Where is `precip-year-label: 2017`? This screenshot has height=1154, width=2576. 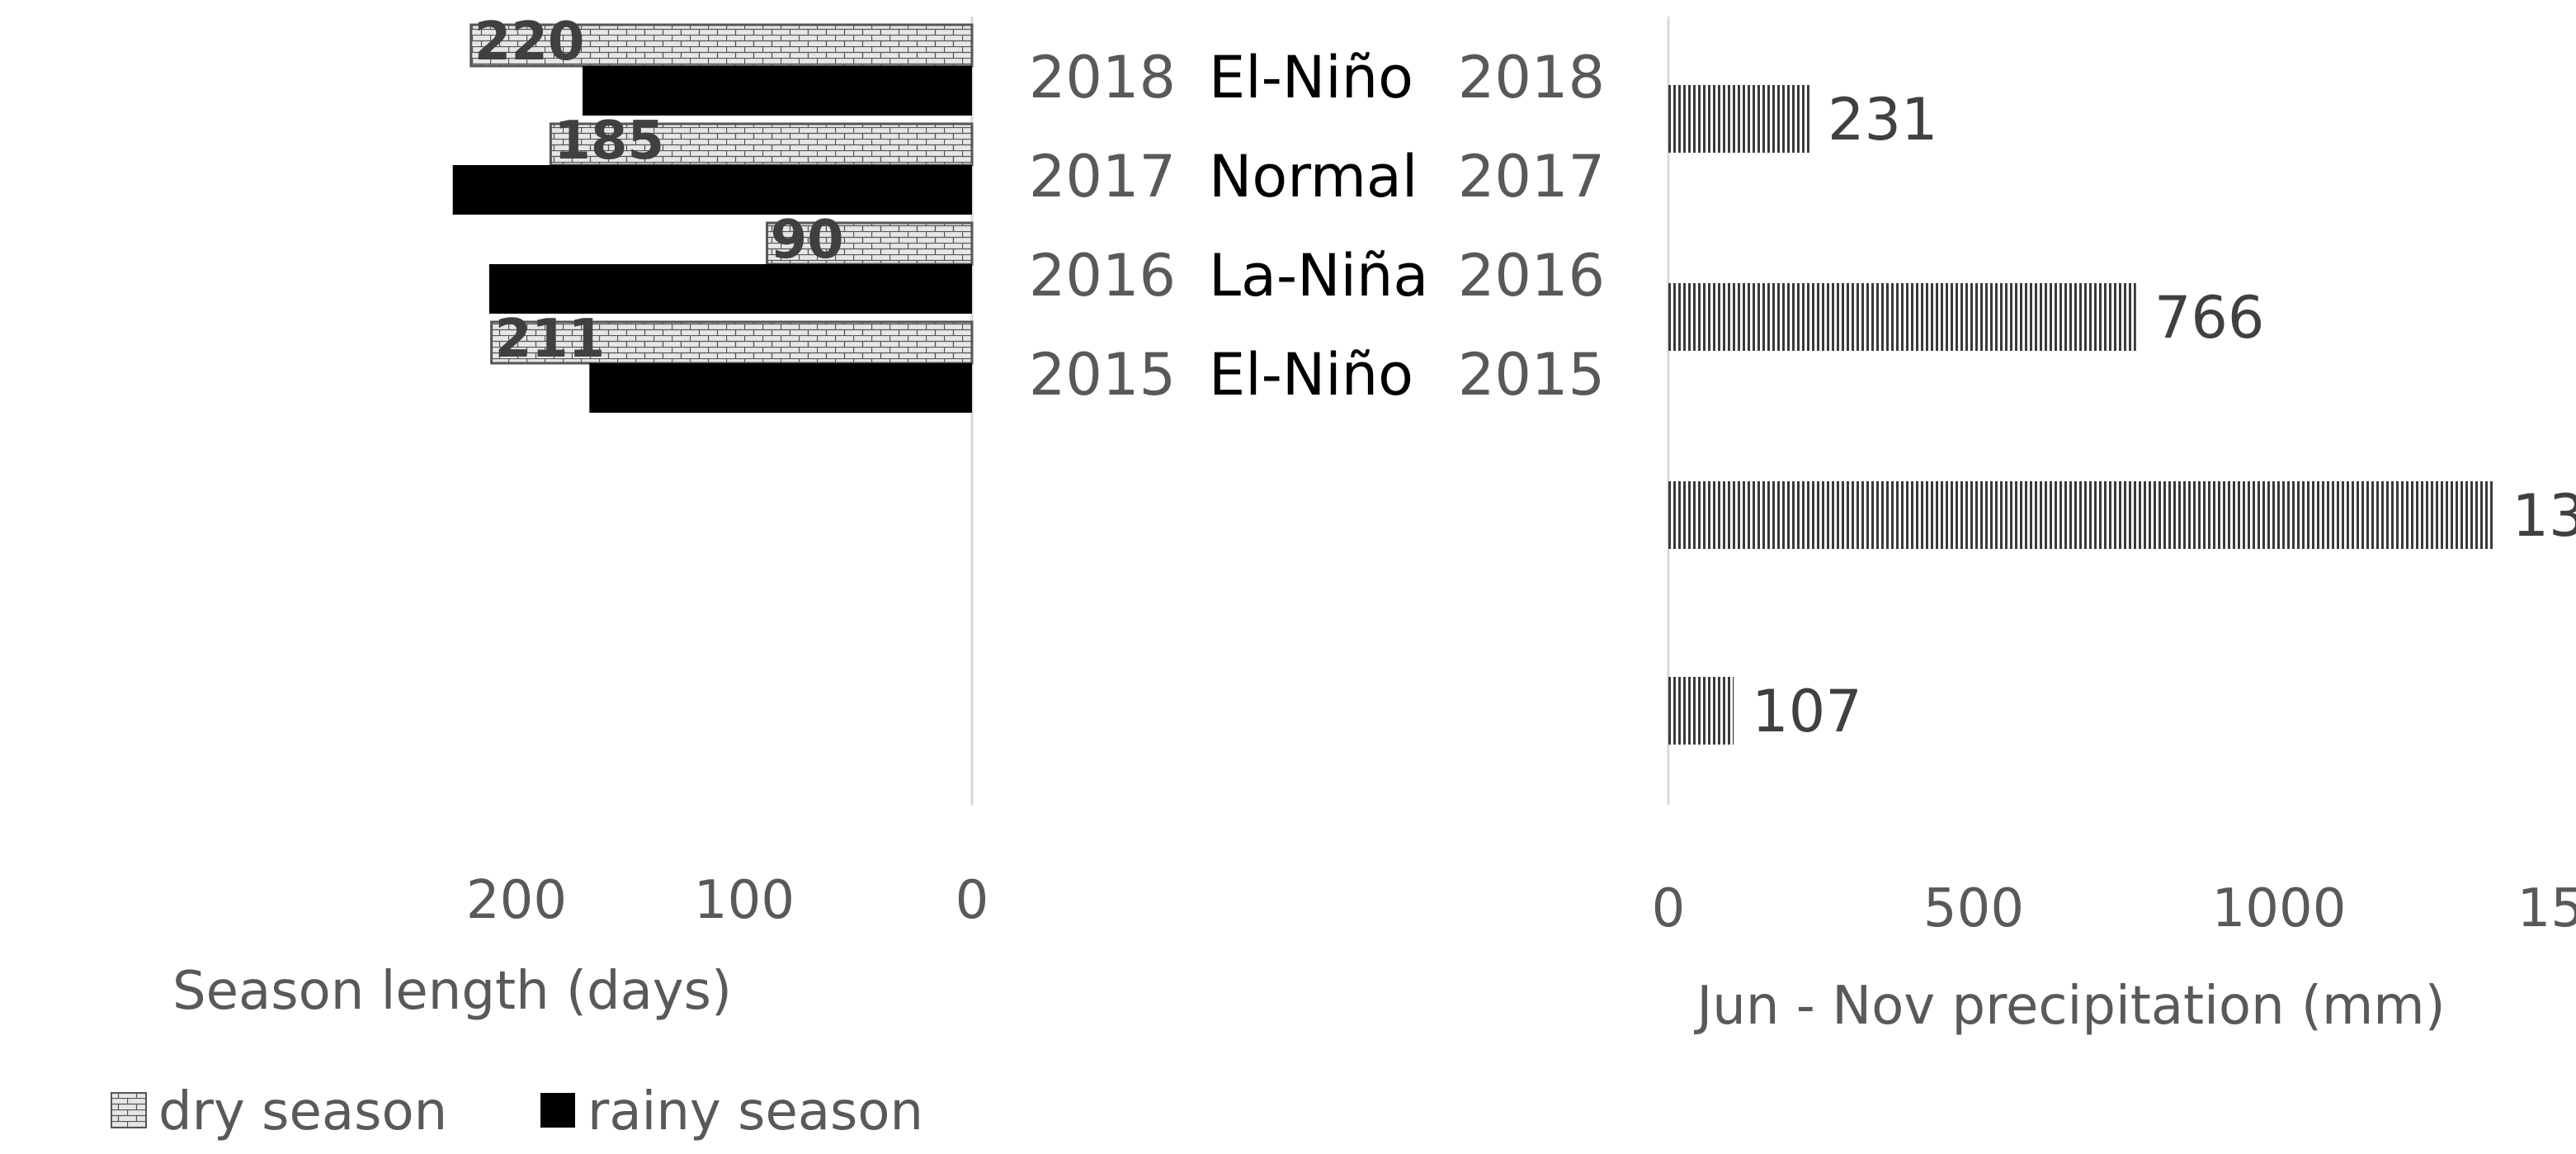 precip-year-label: 2017 is located at coordinates (1531, 176).